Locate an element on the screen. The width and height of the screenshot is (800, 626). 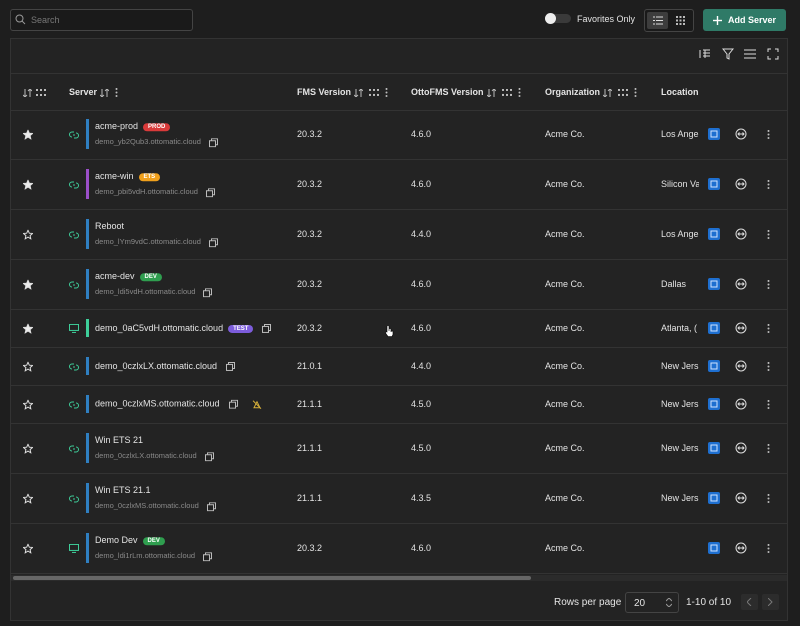
filter-icon is located at coordinates (727, 54).